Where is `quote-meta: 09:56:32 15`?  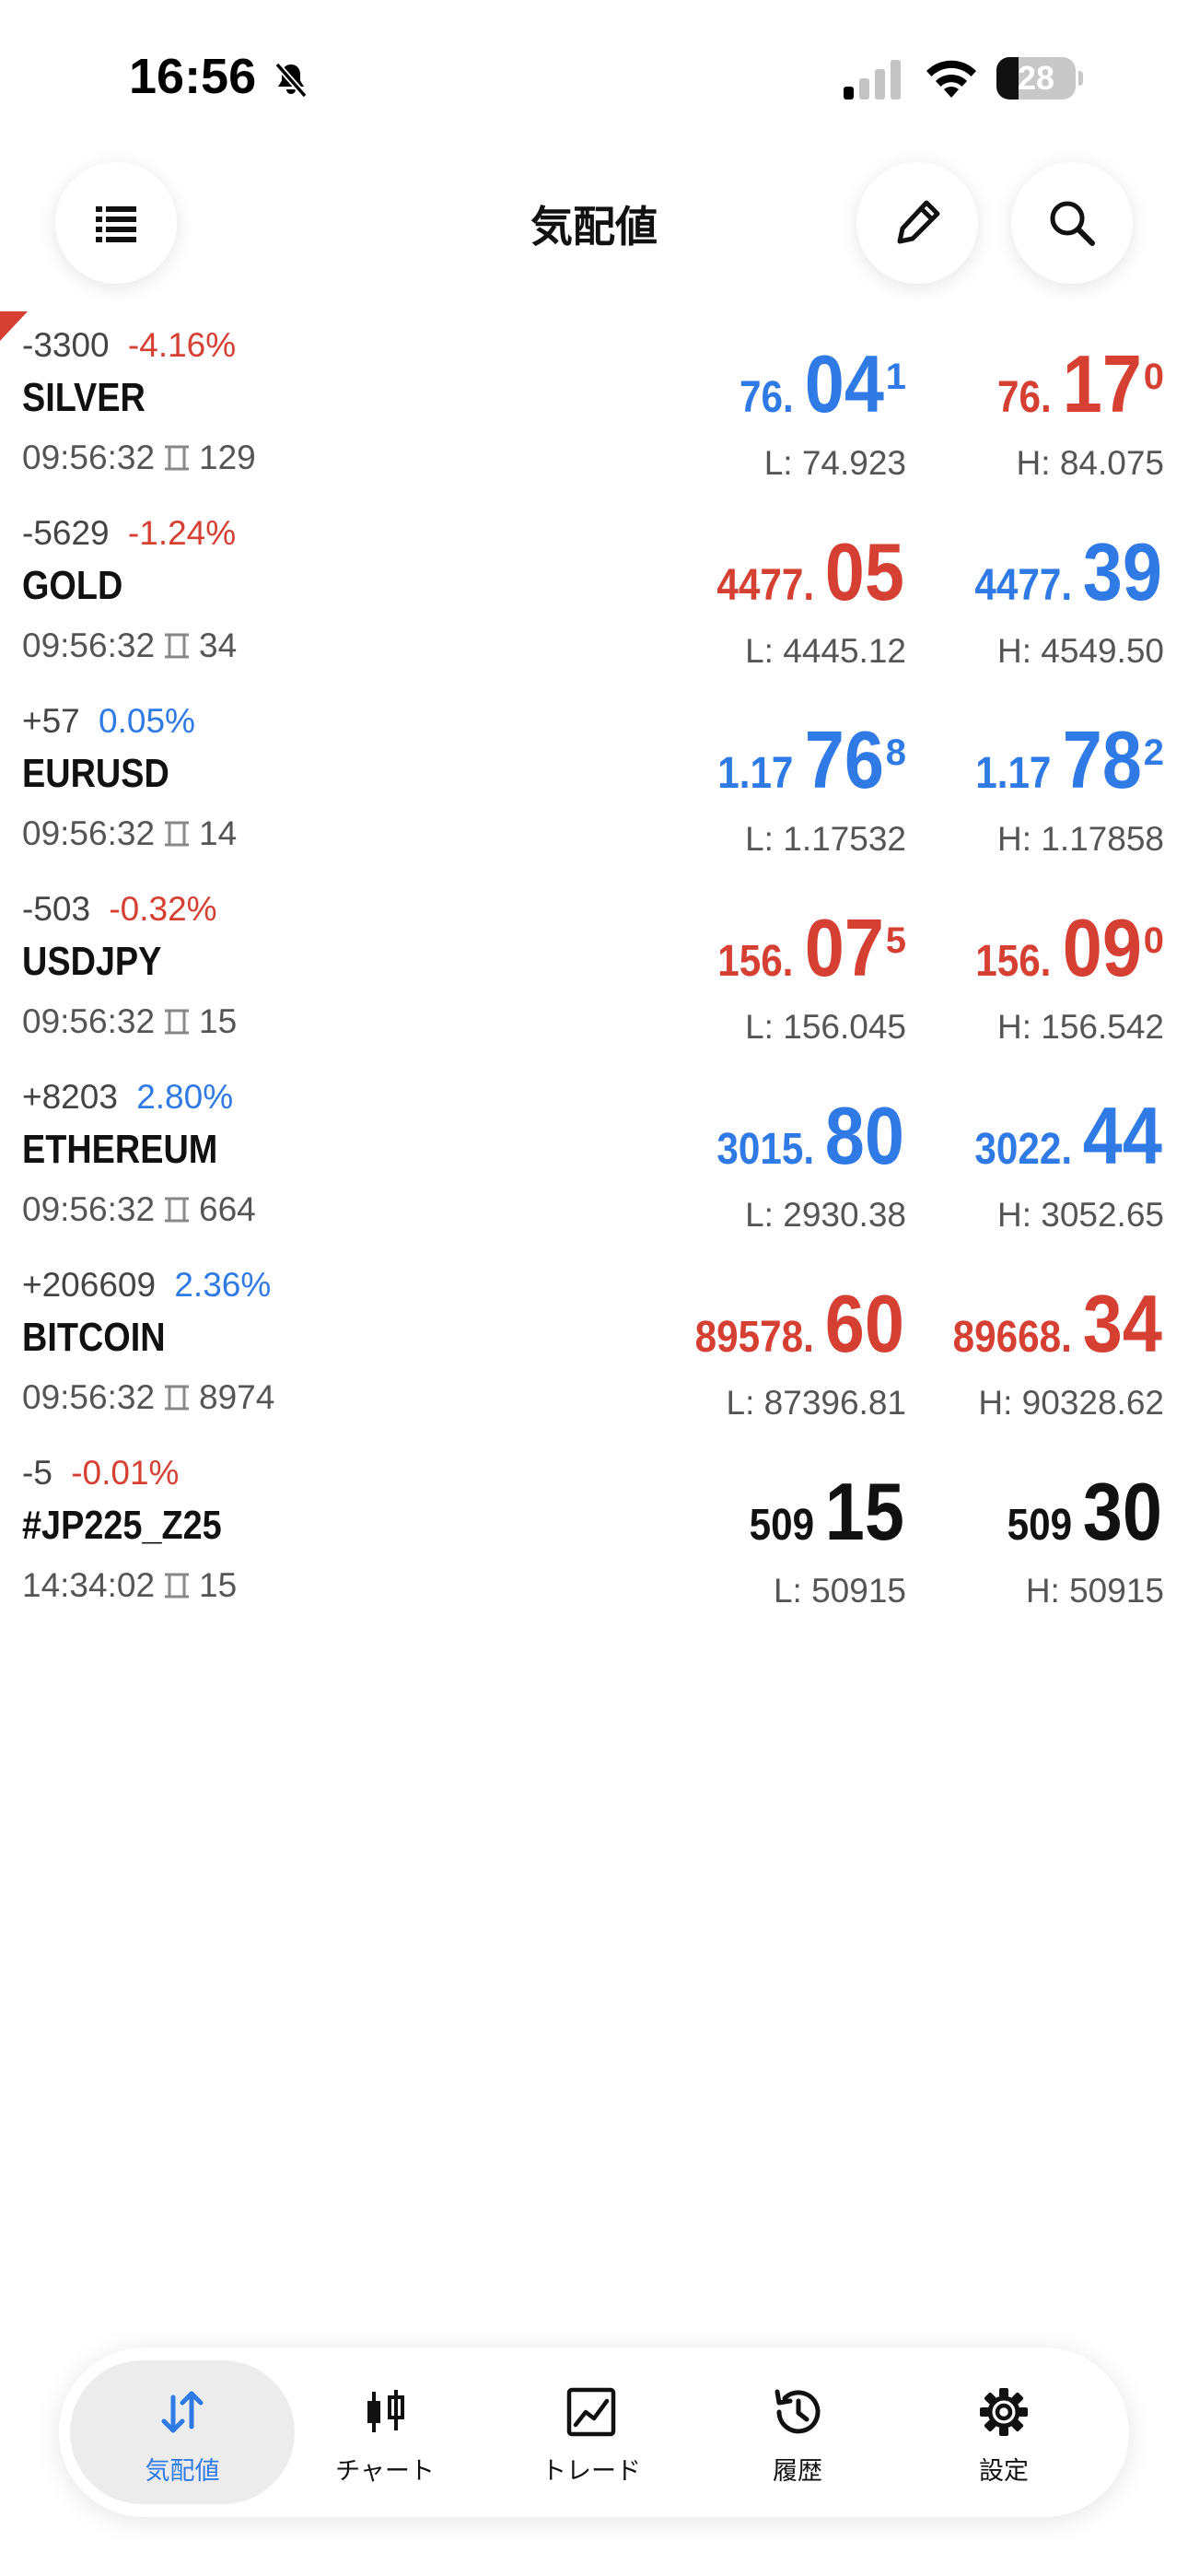
quote-meta: 09:56:32 15 is located at coordinates (129, 1022).